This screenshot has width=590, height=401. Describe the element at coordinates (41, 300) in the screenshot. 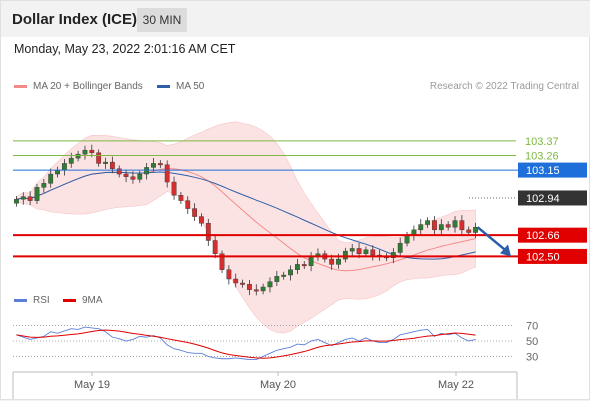

I see `legend-rsi-label: RSI` at that location.